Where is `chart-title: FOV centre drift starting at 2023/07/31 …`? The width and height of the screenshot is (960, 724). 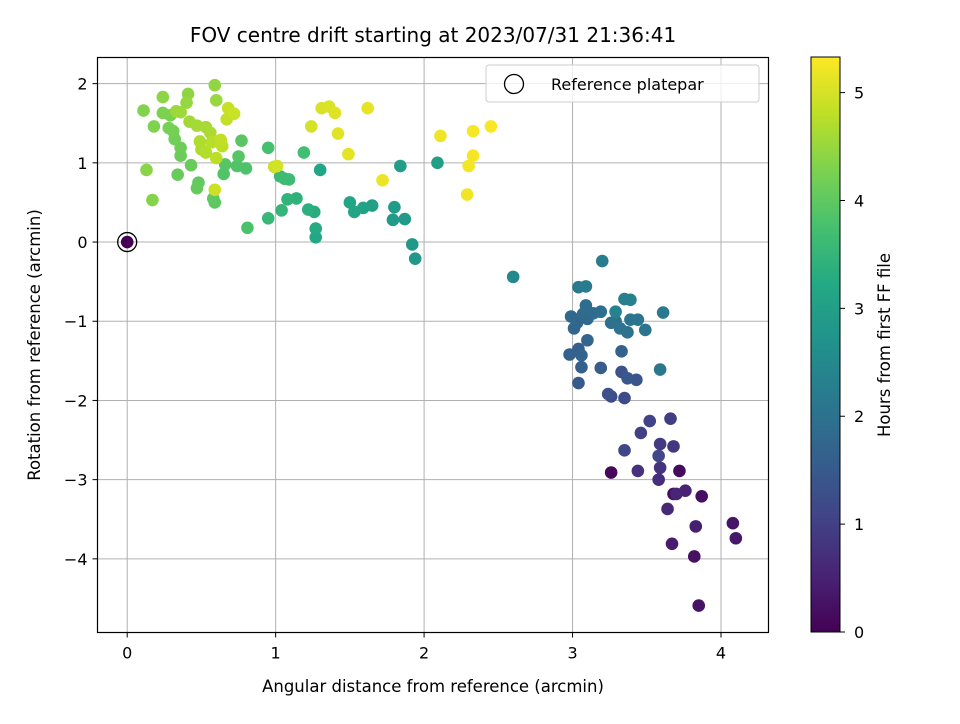 chart-title: FOV centre drift starting at 2023/07/31 … is located at coordinates (433, 35).